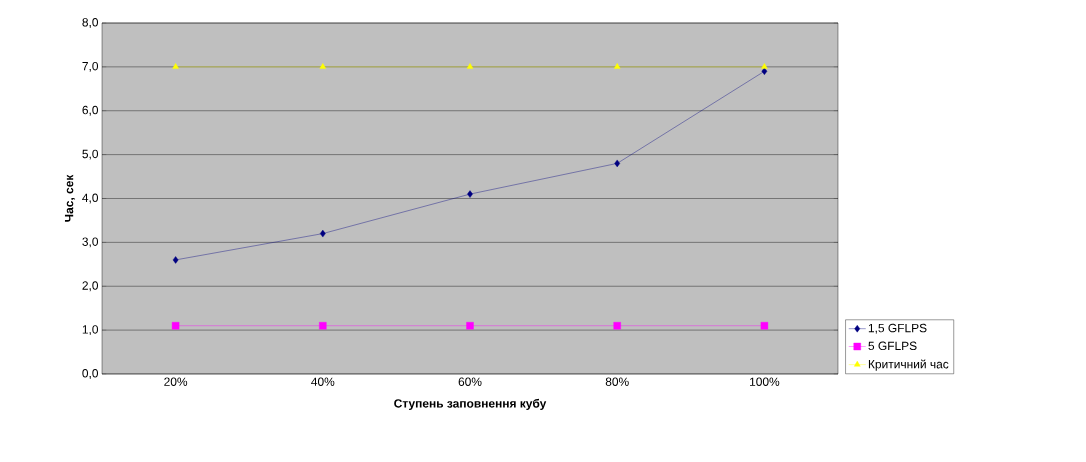 The height and width of the screenshot is (462, 1086). I want to click on y-tick-label: 7,0, so click(90, 66).